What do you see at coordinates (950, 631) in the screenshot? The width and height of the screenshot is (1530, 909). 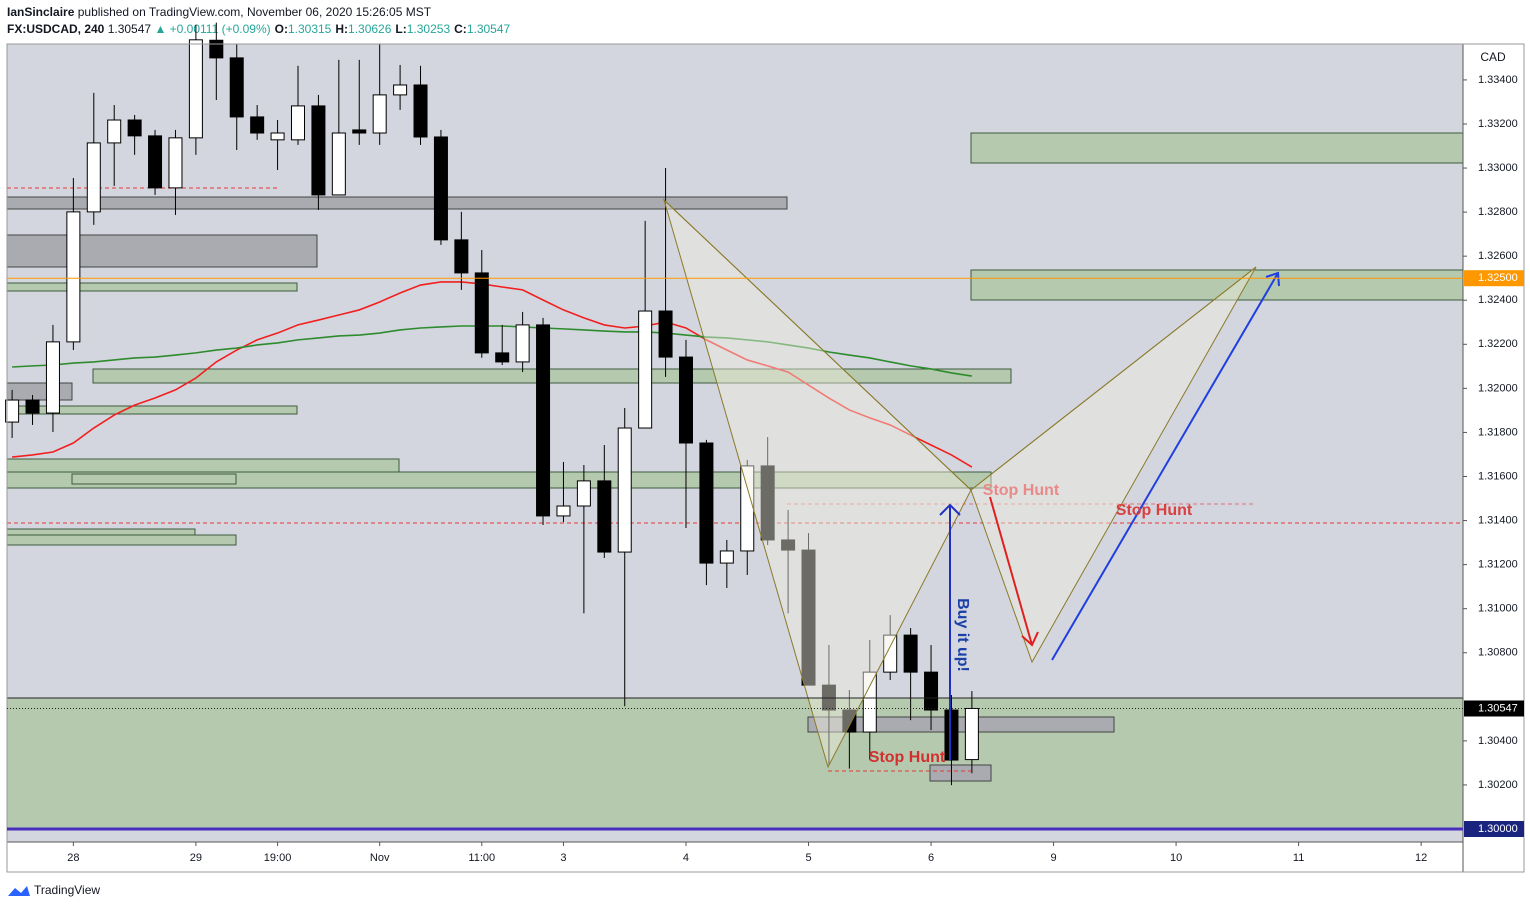 I see `arrow` at bounding box center [950, 631].